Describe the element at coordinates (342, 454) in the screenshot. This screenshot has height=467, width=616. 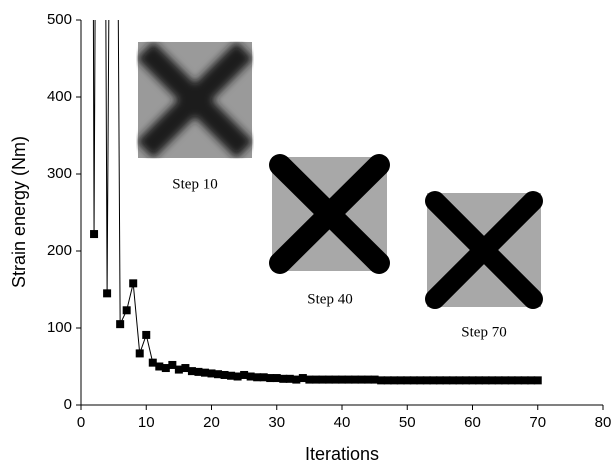
I see `x-axis-title: Iterations` at that location.